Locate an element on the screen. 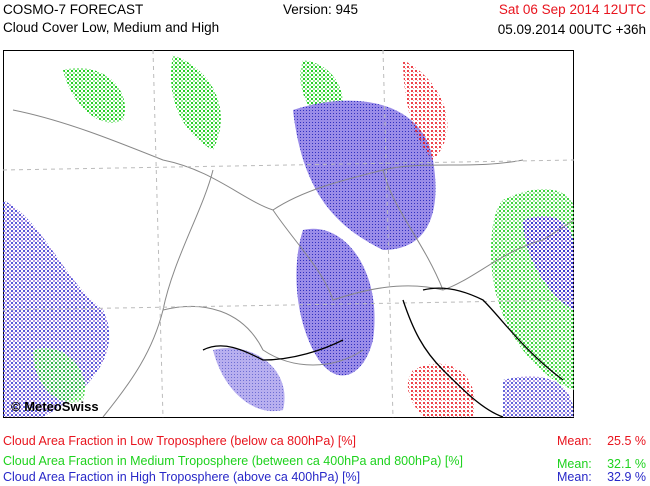 This screenshot has width=650, height=486. valid-time: Sat 06 Sep 2014 12UTC is located at coordinates (572, 9).